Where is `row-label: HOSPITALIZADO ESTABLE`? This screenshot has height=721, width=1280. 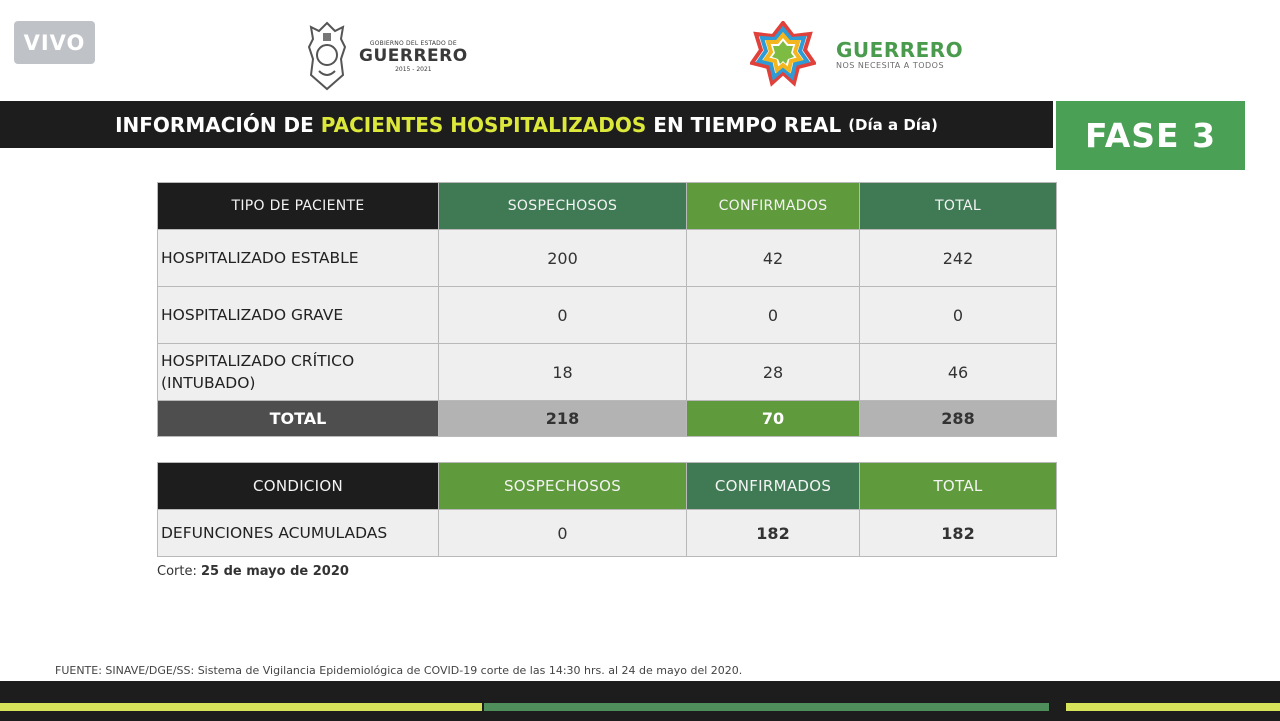 row-label: HOSPITALIZADO ESTABLE is located at coordinates (298, 258).